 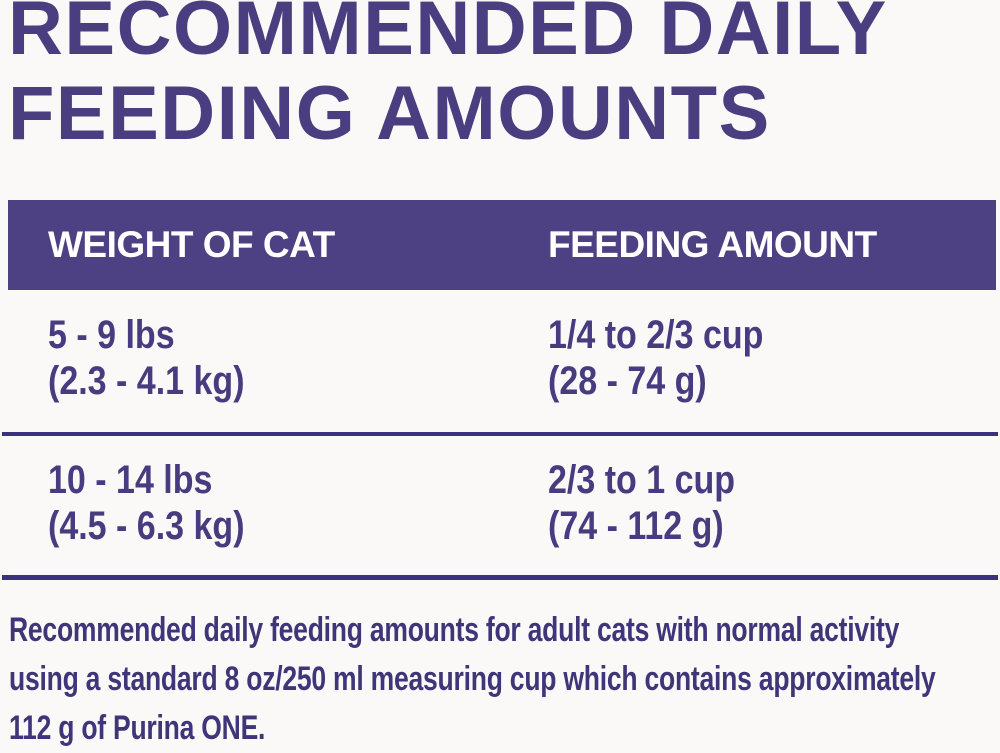 What do you see at coordinates (674, 358) in the screenshot?
I see `amount-cell: 1/4 to 2/3 cup (28 - 74 g)` at bounding box center [674, 358].